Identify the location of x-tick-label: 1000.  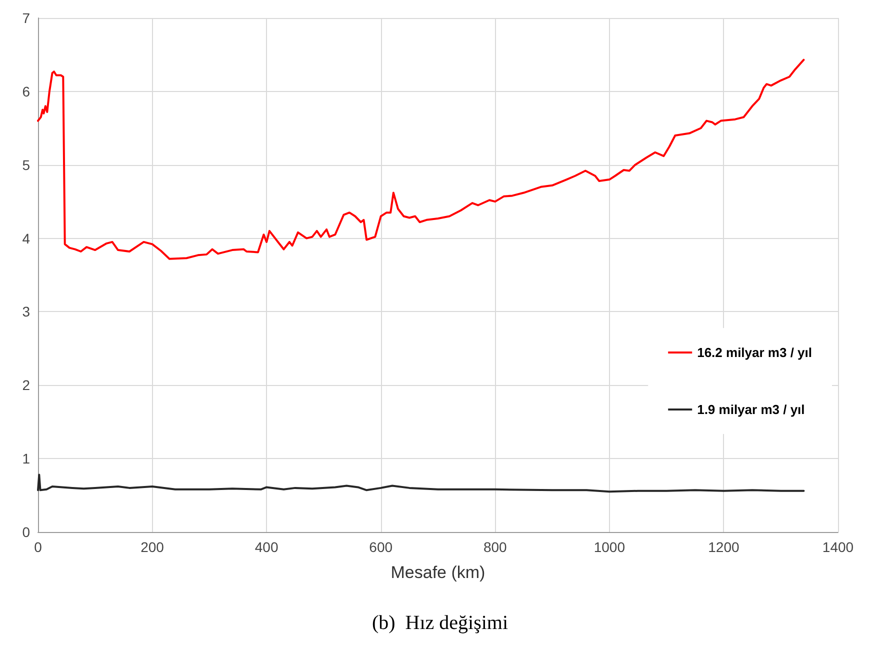
(610, 547).